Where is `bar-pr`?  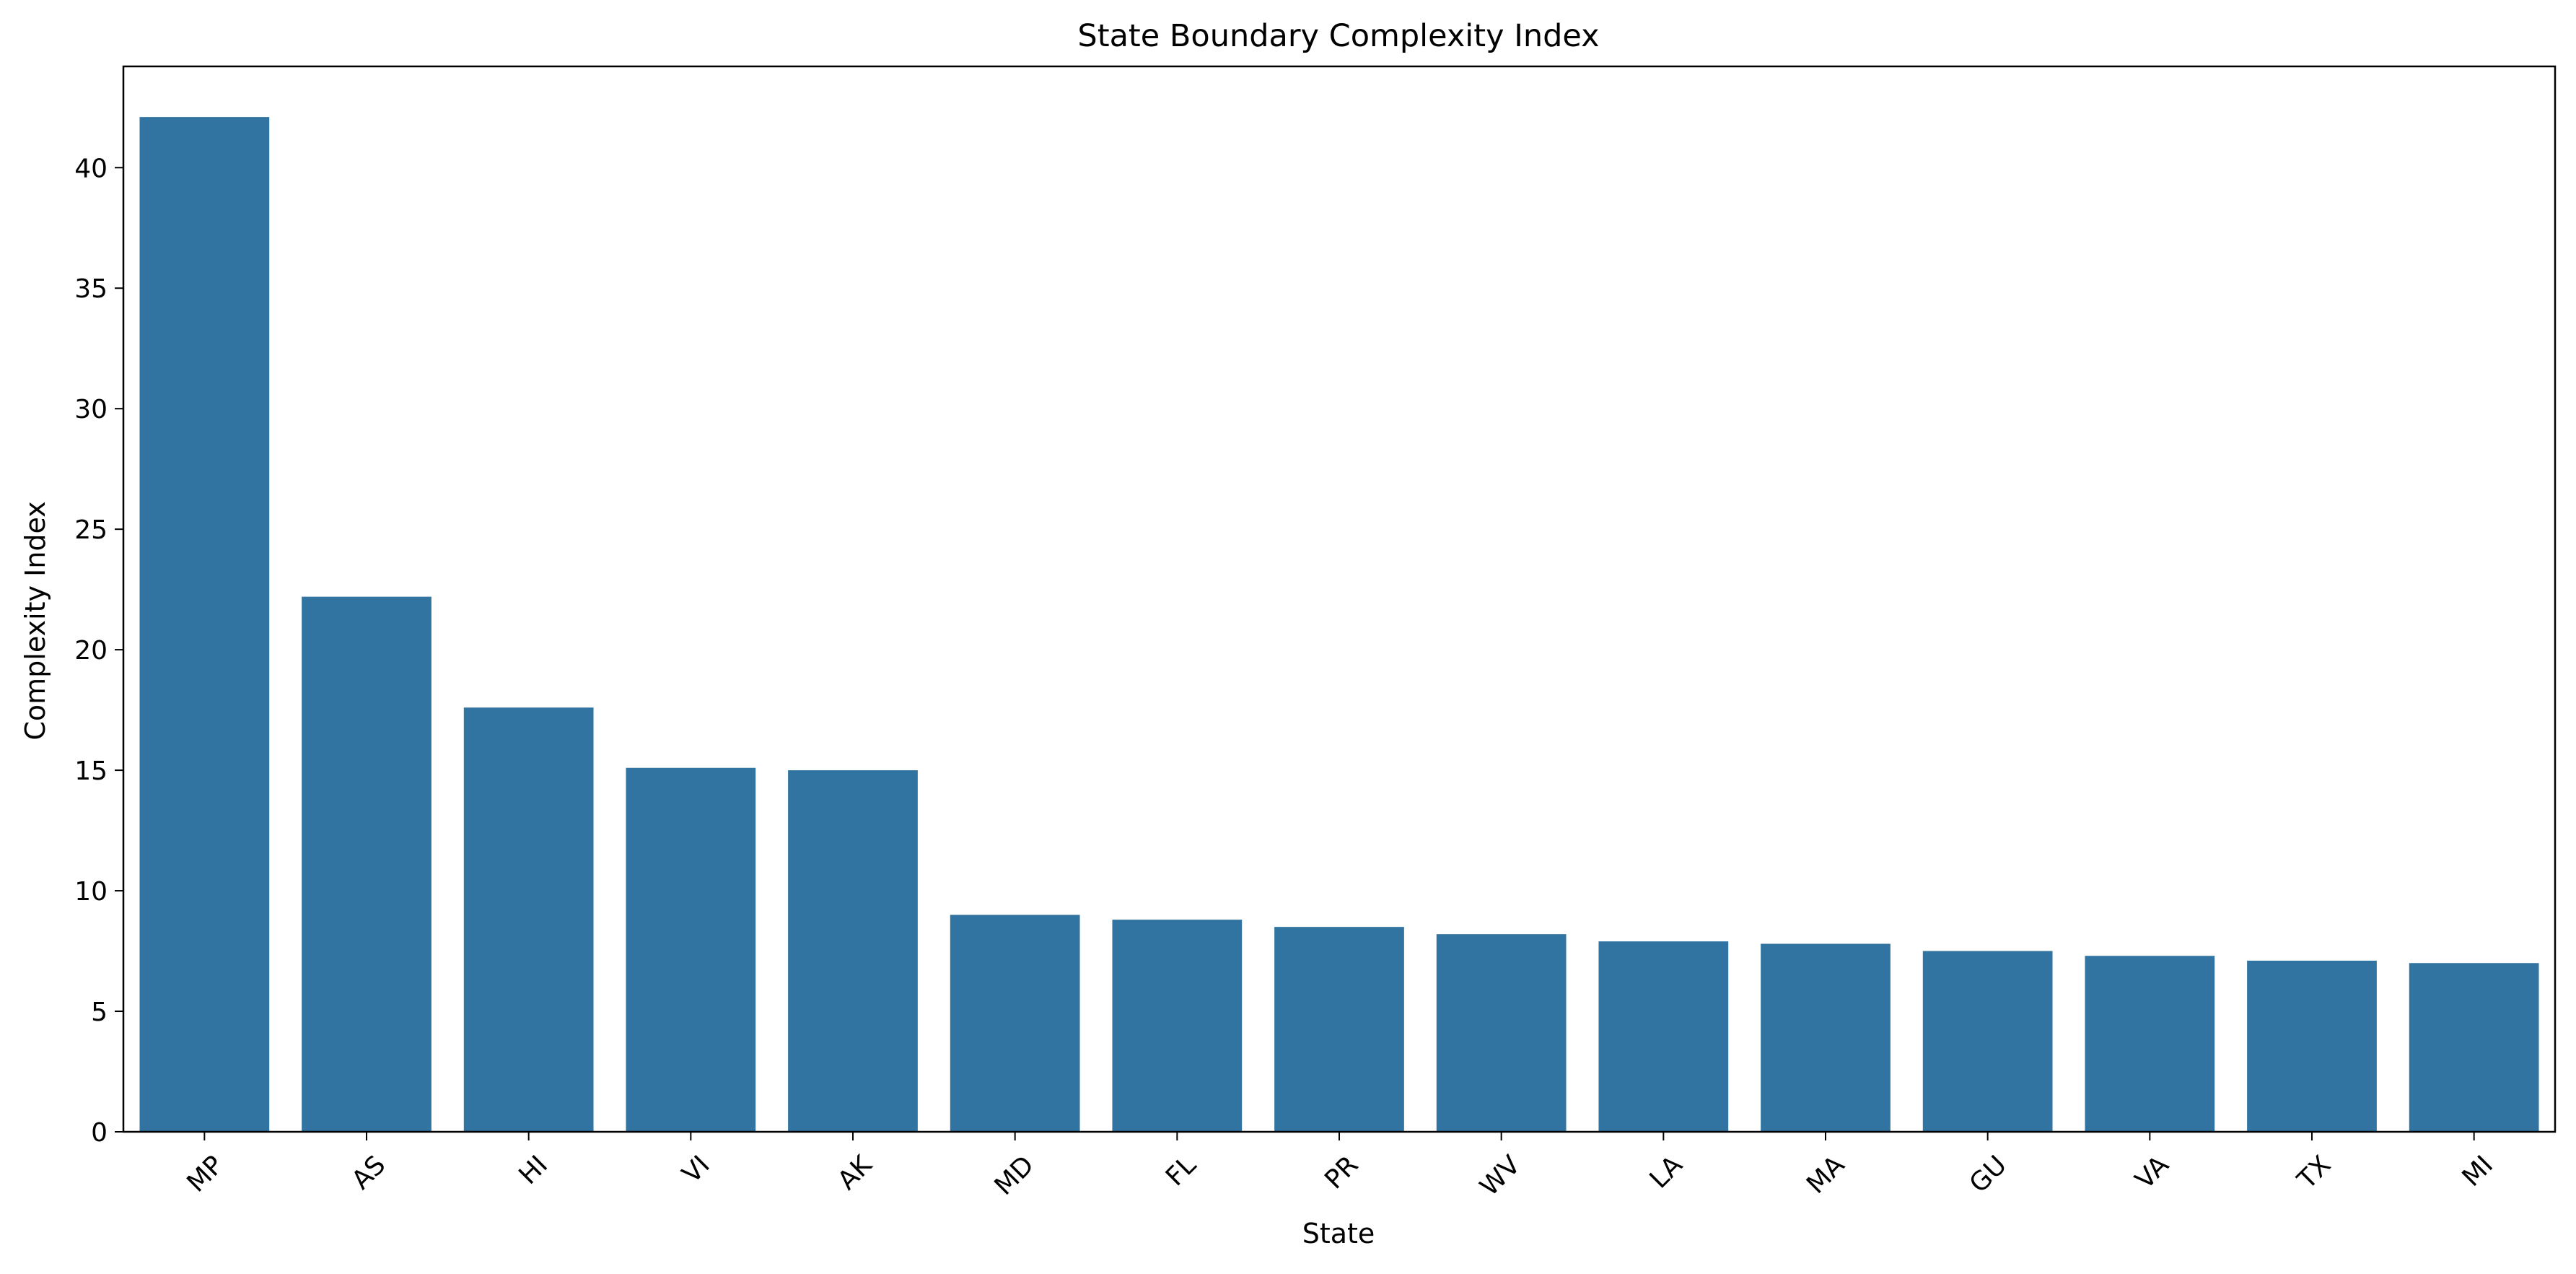 bar-pr is located at coordinates (1339, 1029).